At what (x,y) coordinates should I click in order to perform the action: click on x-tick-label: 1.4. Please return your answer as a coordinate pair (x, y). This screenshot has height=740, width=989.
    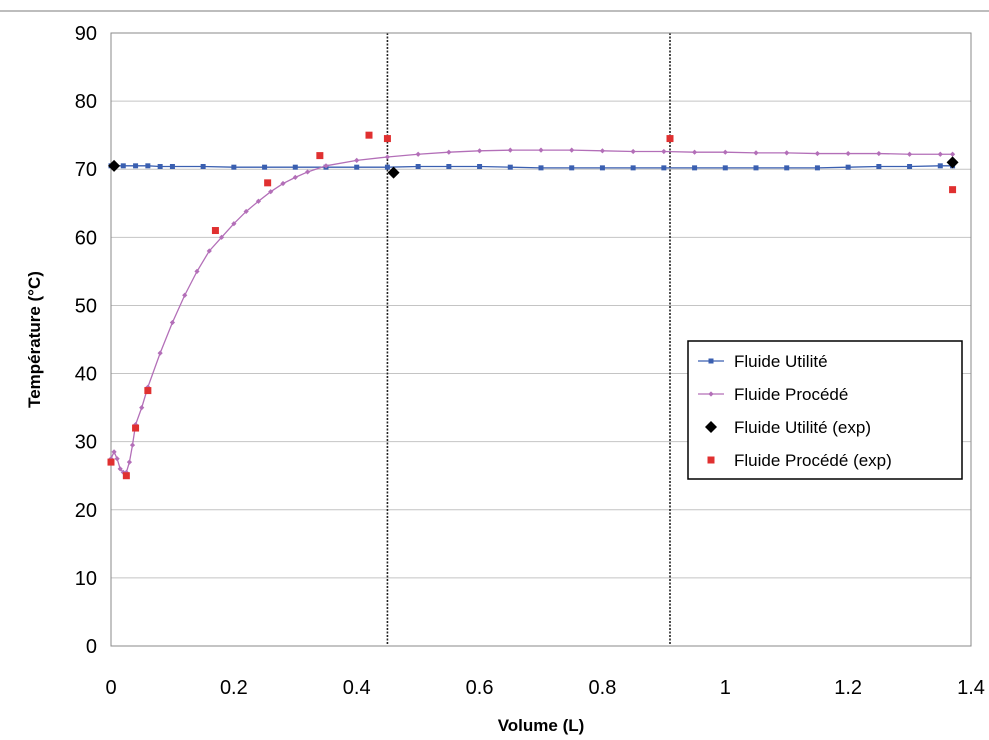
    Looking at the image, I should click on (971, 688).